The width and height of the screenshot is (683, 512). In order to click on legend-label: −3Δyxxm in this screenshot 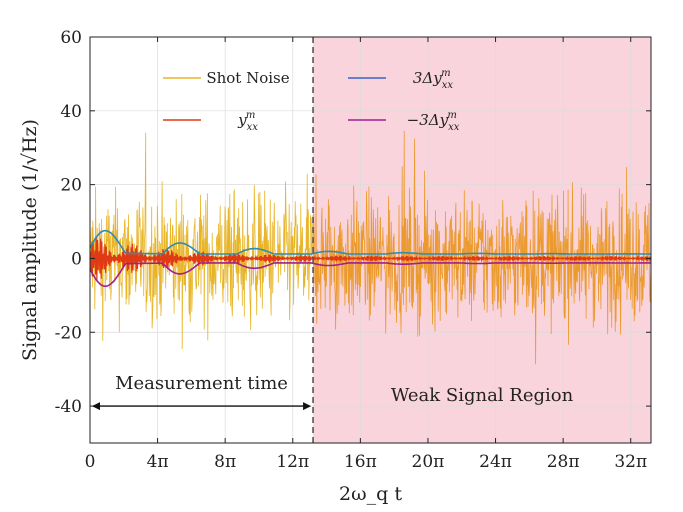, I will do `click(433, 121)`.